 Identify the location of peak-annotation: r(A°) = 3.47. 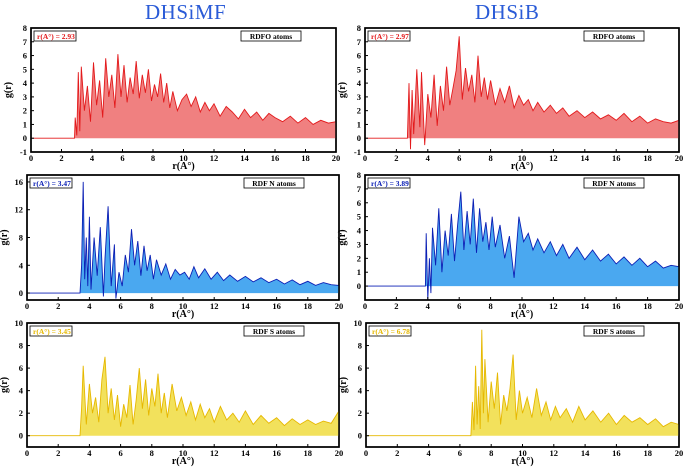
(52, 183).